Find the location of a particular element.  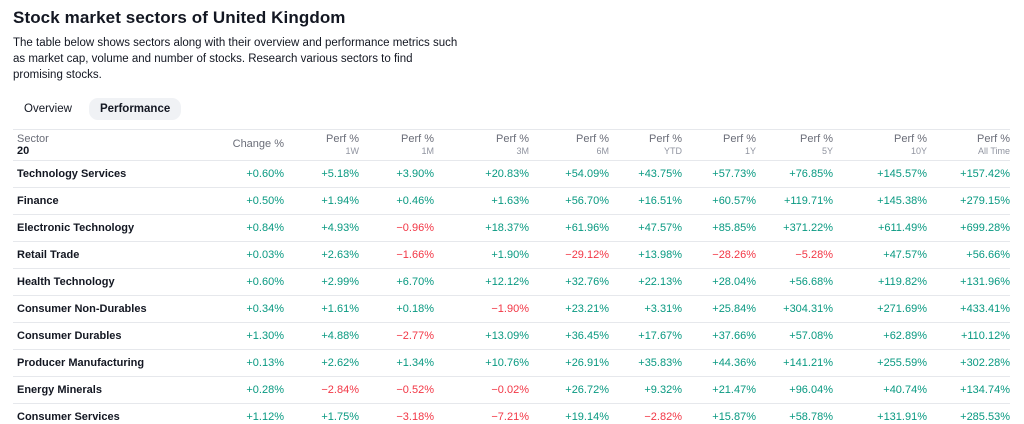

sector-link: Producer Manufacturing is located at coordinates (115, 363).